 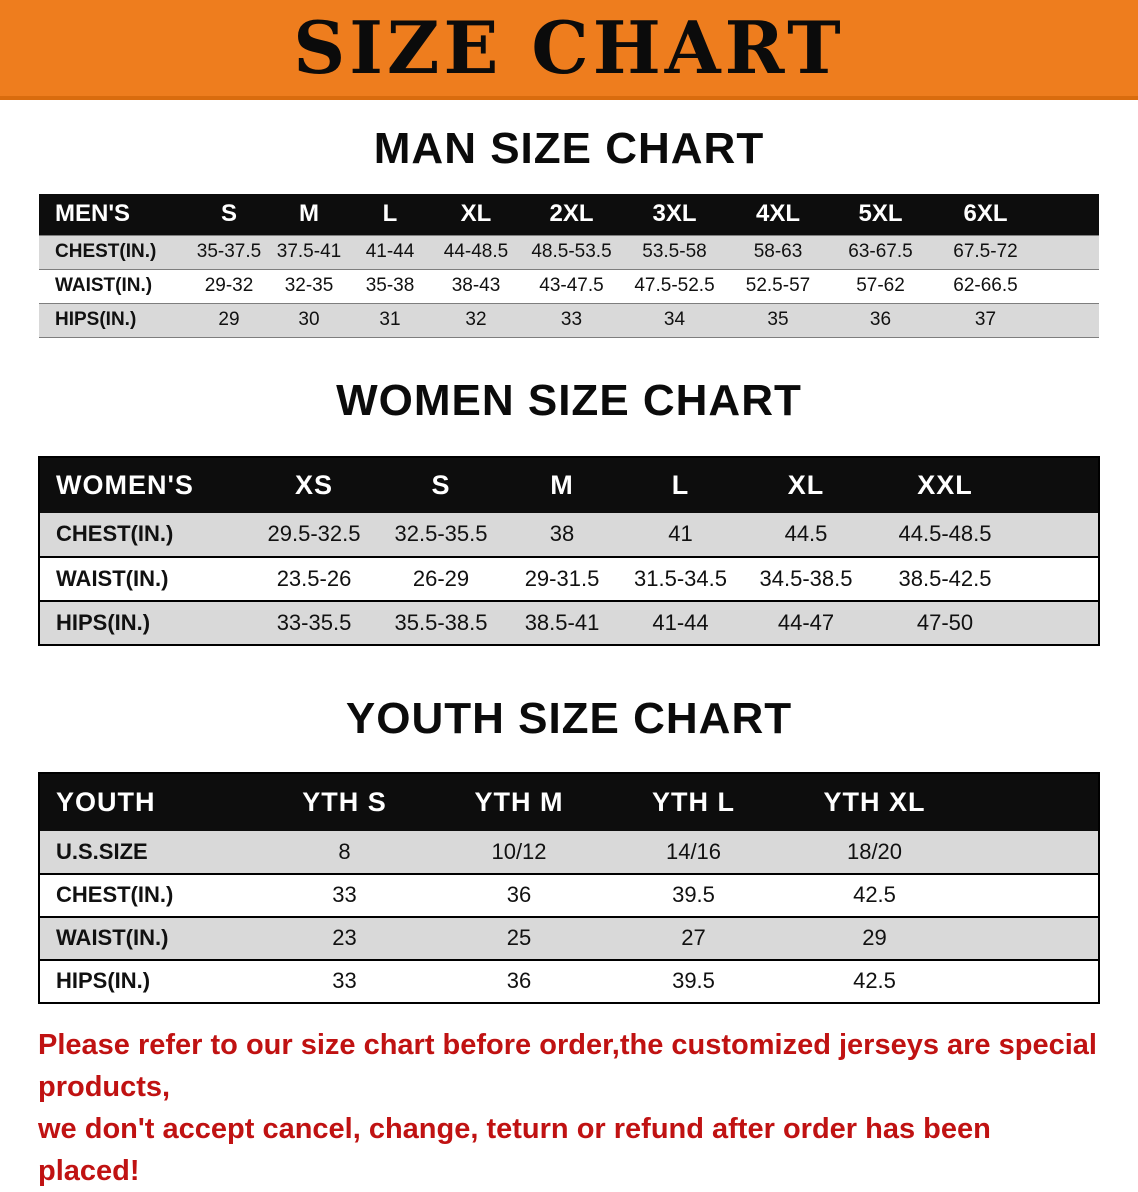 What do you see at coordinates (476, 319) in the screenshot?
I see `size-value-cell: 32` at bounding box center [476, 319].